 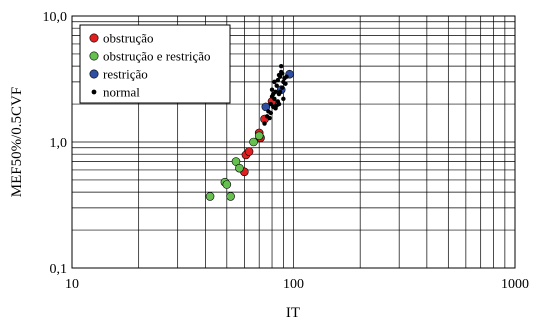 What do you see at coordinates (266, 107) in the screenshot?
I see `point-restricao` at bounding box center [266, 107].